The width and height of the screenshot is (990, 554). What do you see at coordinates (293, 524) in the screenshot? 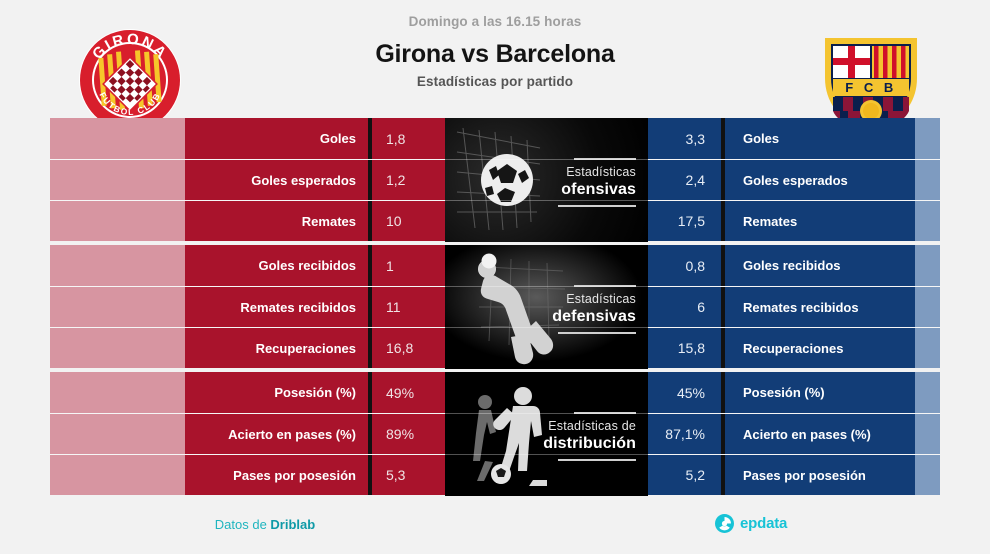
I see `source-name: Driblab` at bounding box center [293, 524].